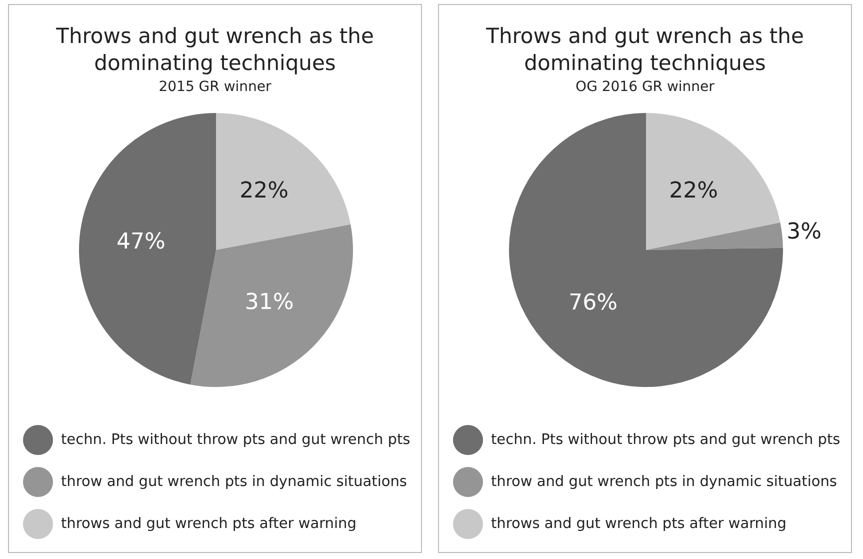  Describe the element at coordinates (645, 87) in the screenshot. I see `chart-subtitle: OG 2016 GR winner` at that location.